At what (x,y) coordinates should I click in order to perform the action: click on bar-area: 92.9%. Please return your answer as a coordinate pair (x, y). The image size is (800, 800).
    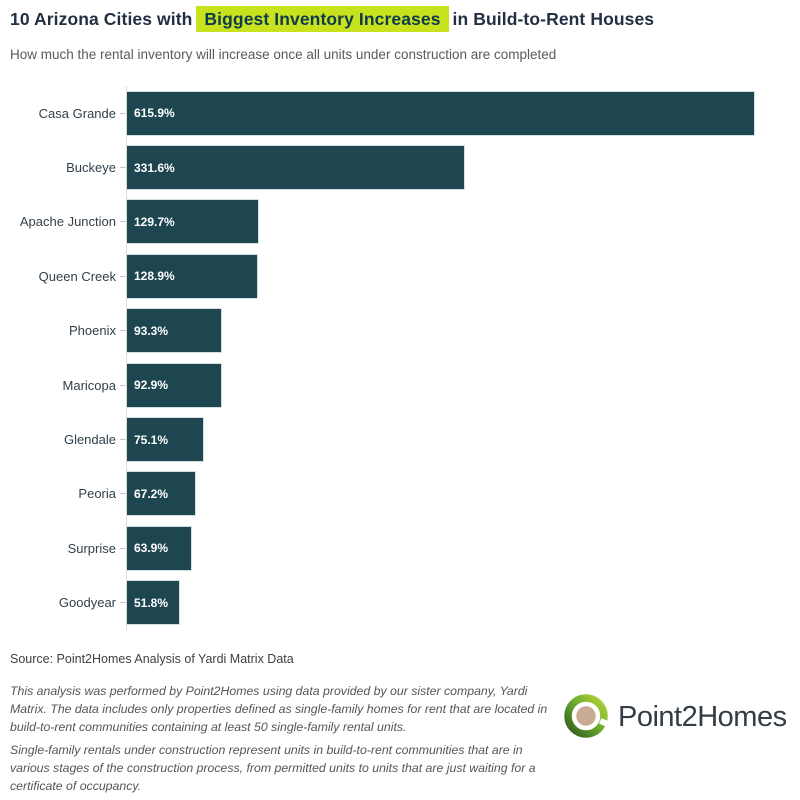
    Looking at the image, I should click on (458, 385).